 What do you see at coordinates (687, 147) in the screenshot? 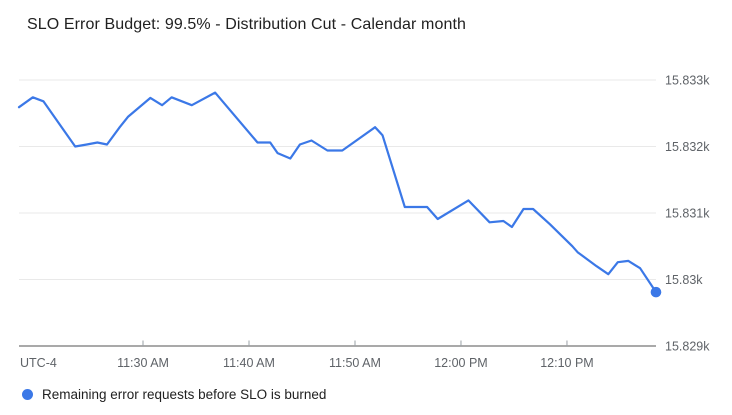
I see `y-axis-label: 15.832k` at bounding box center [687, 147].